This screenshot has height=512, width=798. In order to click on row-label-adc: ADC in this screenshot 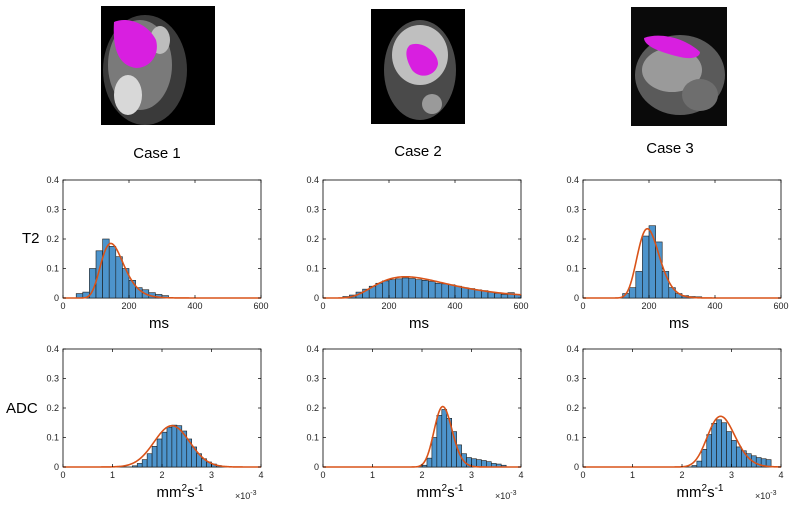, I will do `click(22, 408)`.